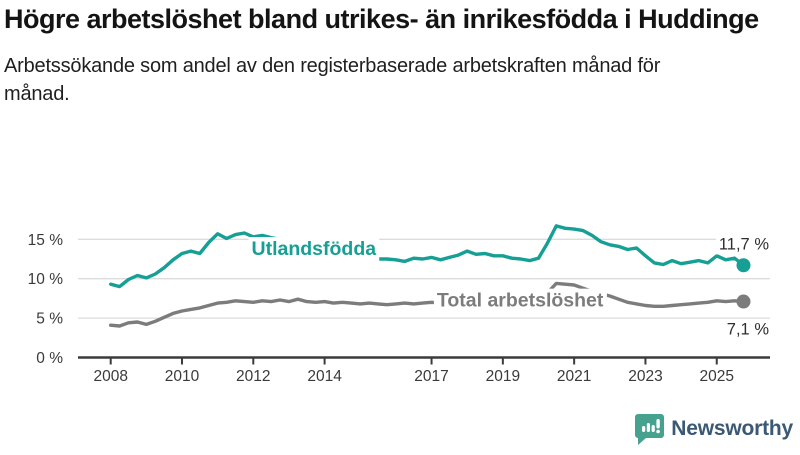  Describe the element at coordinates (574, 376) in the screenshot. I see `x-tick-label-2021: 2021` at that location.